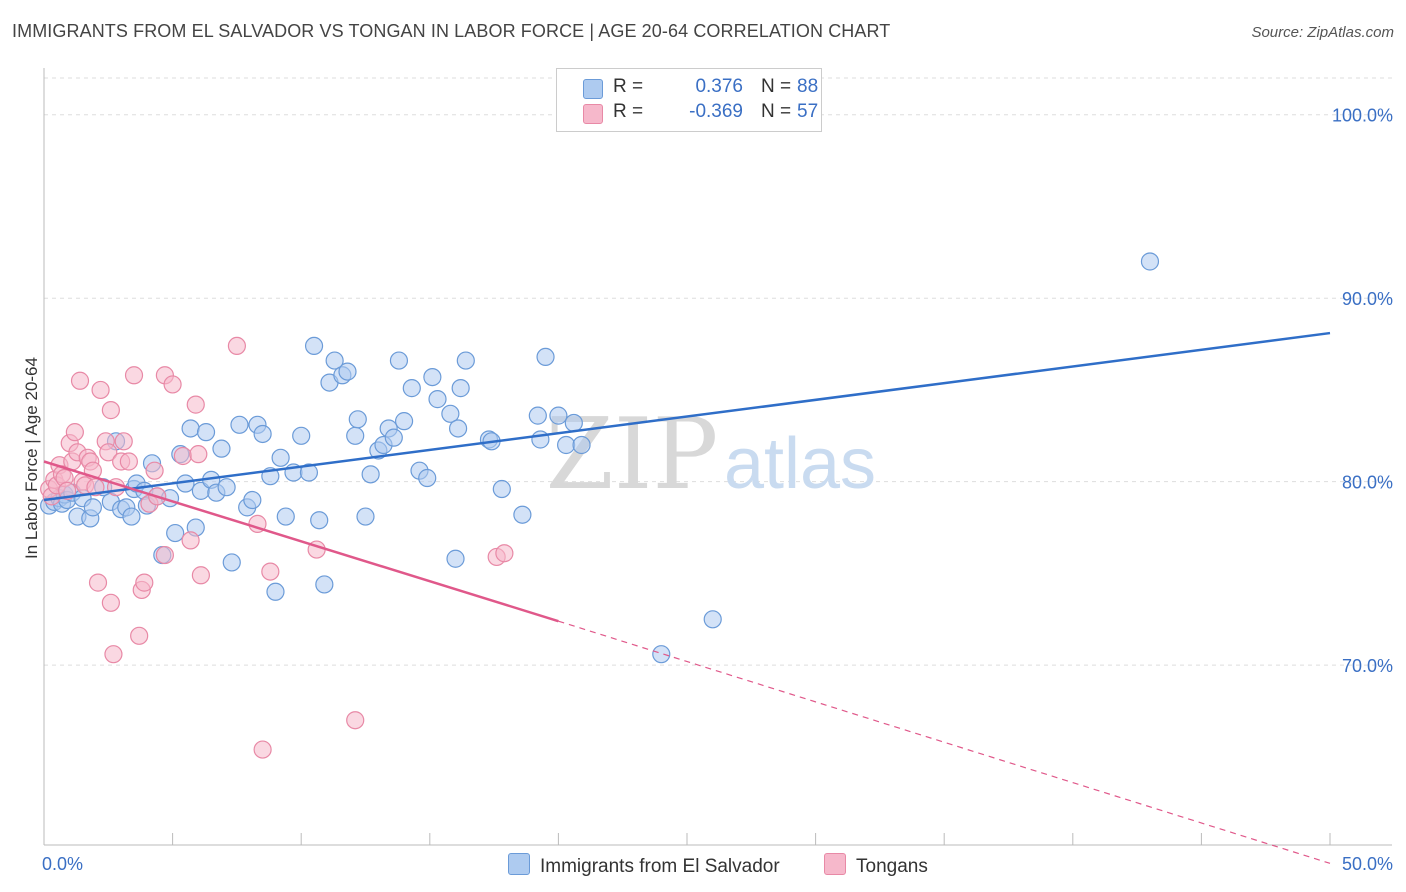 The image size is (1406, 892). I want to click on x-tick-label-min: 0.0%, so click(62, 864).